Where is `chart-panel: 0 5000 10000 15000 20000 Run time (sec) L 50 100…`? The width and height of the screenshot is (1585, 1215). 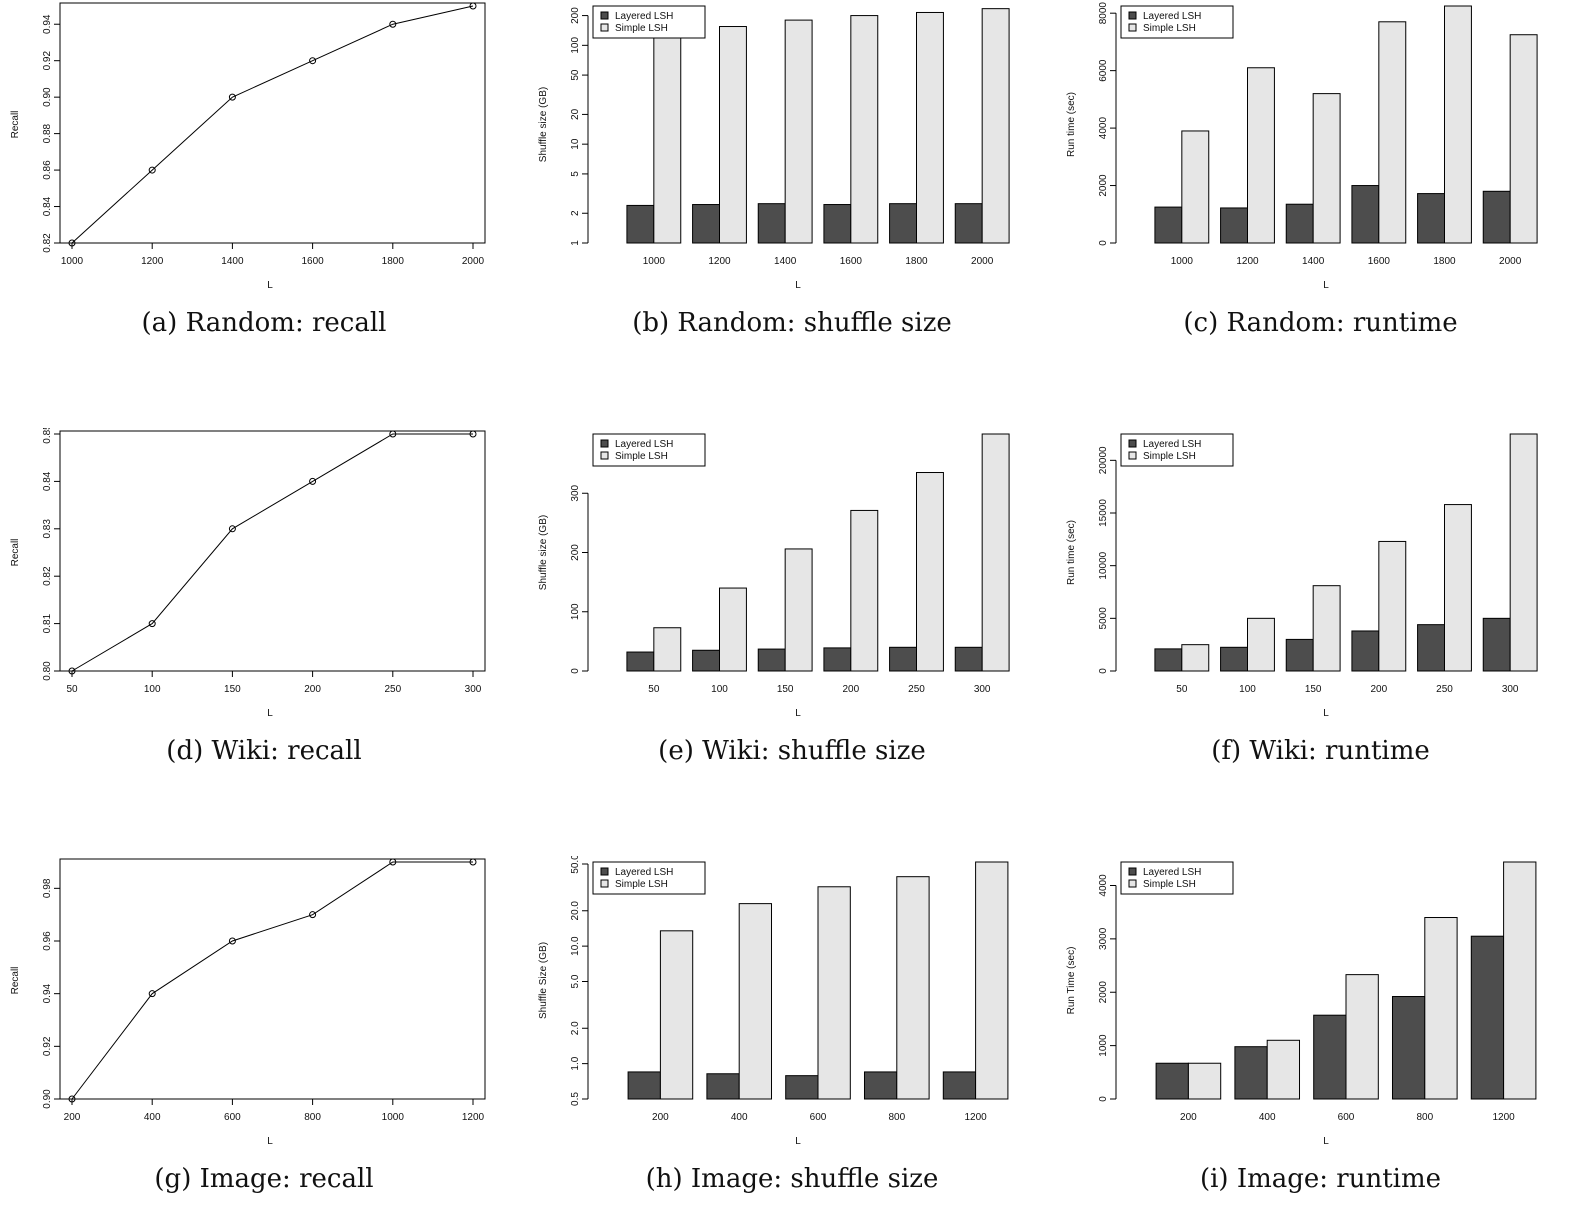
chart-panel: 0 5000 10000 15000 20000 Run time (sec) L 50 100… is located at coordinates (1320, 642).